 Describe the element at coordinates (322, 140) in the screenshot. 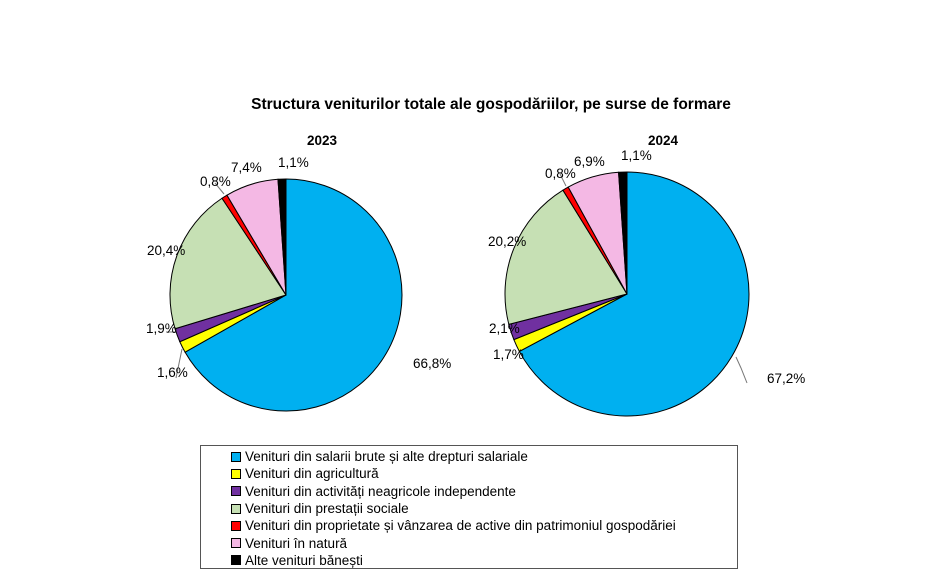

I see `pie-subtitle: 2023` at that location.